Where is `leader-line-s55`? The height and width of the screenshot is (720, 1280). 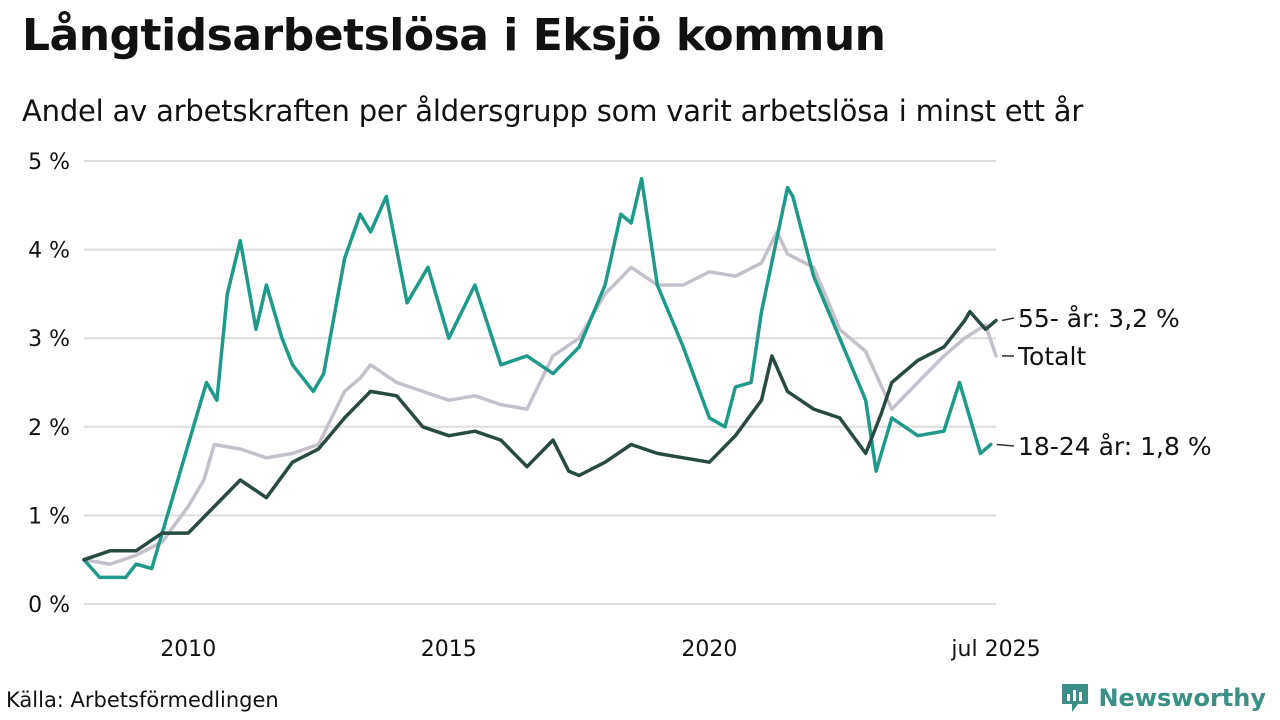
leader-line-s55 is located at coordinates (1008, 319).